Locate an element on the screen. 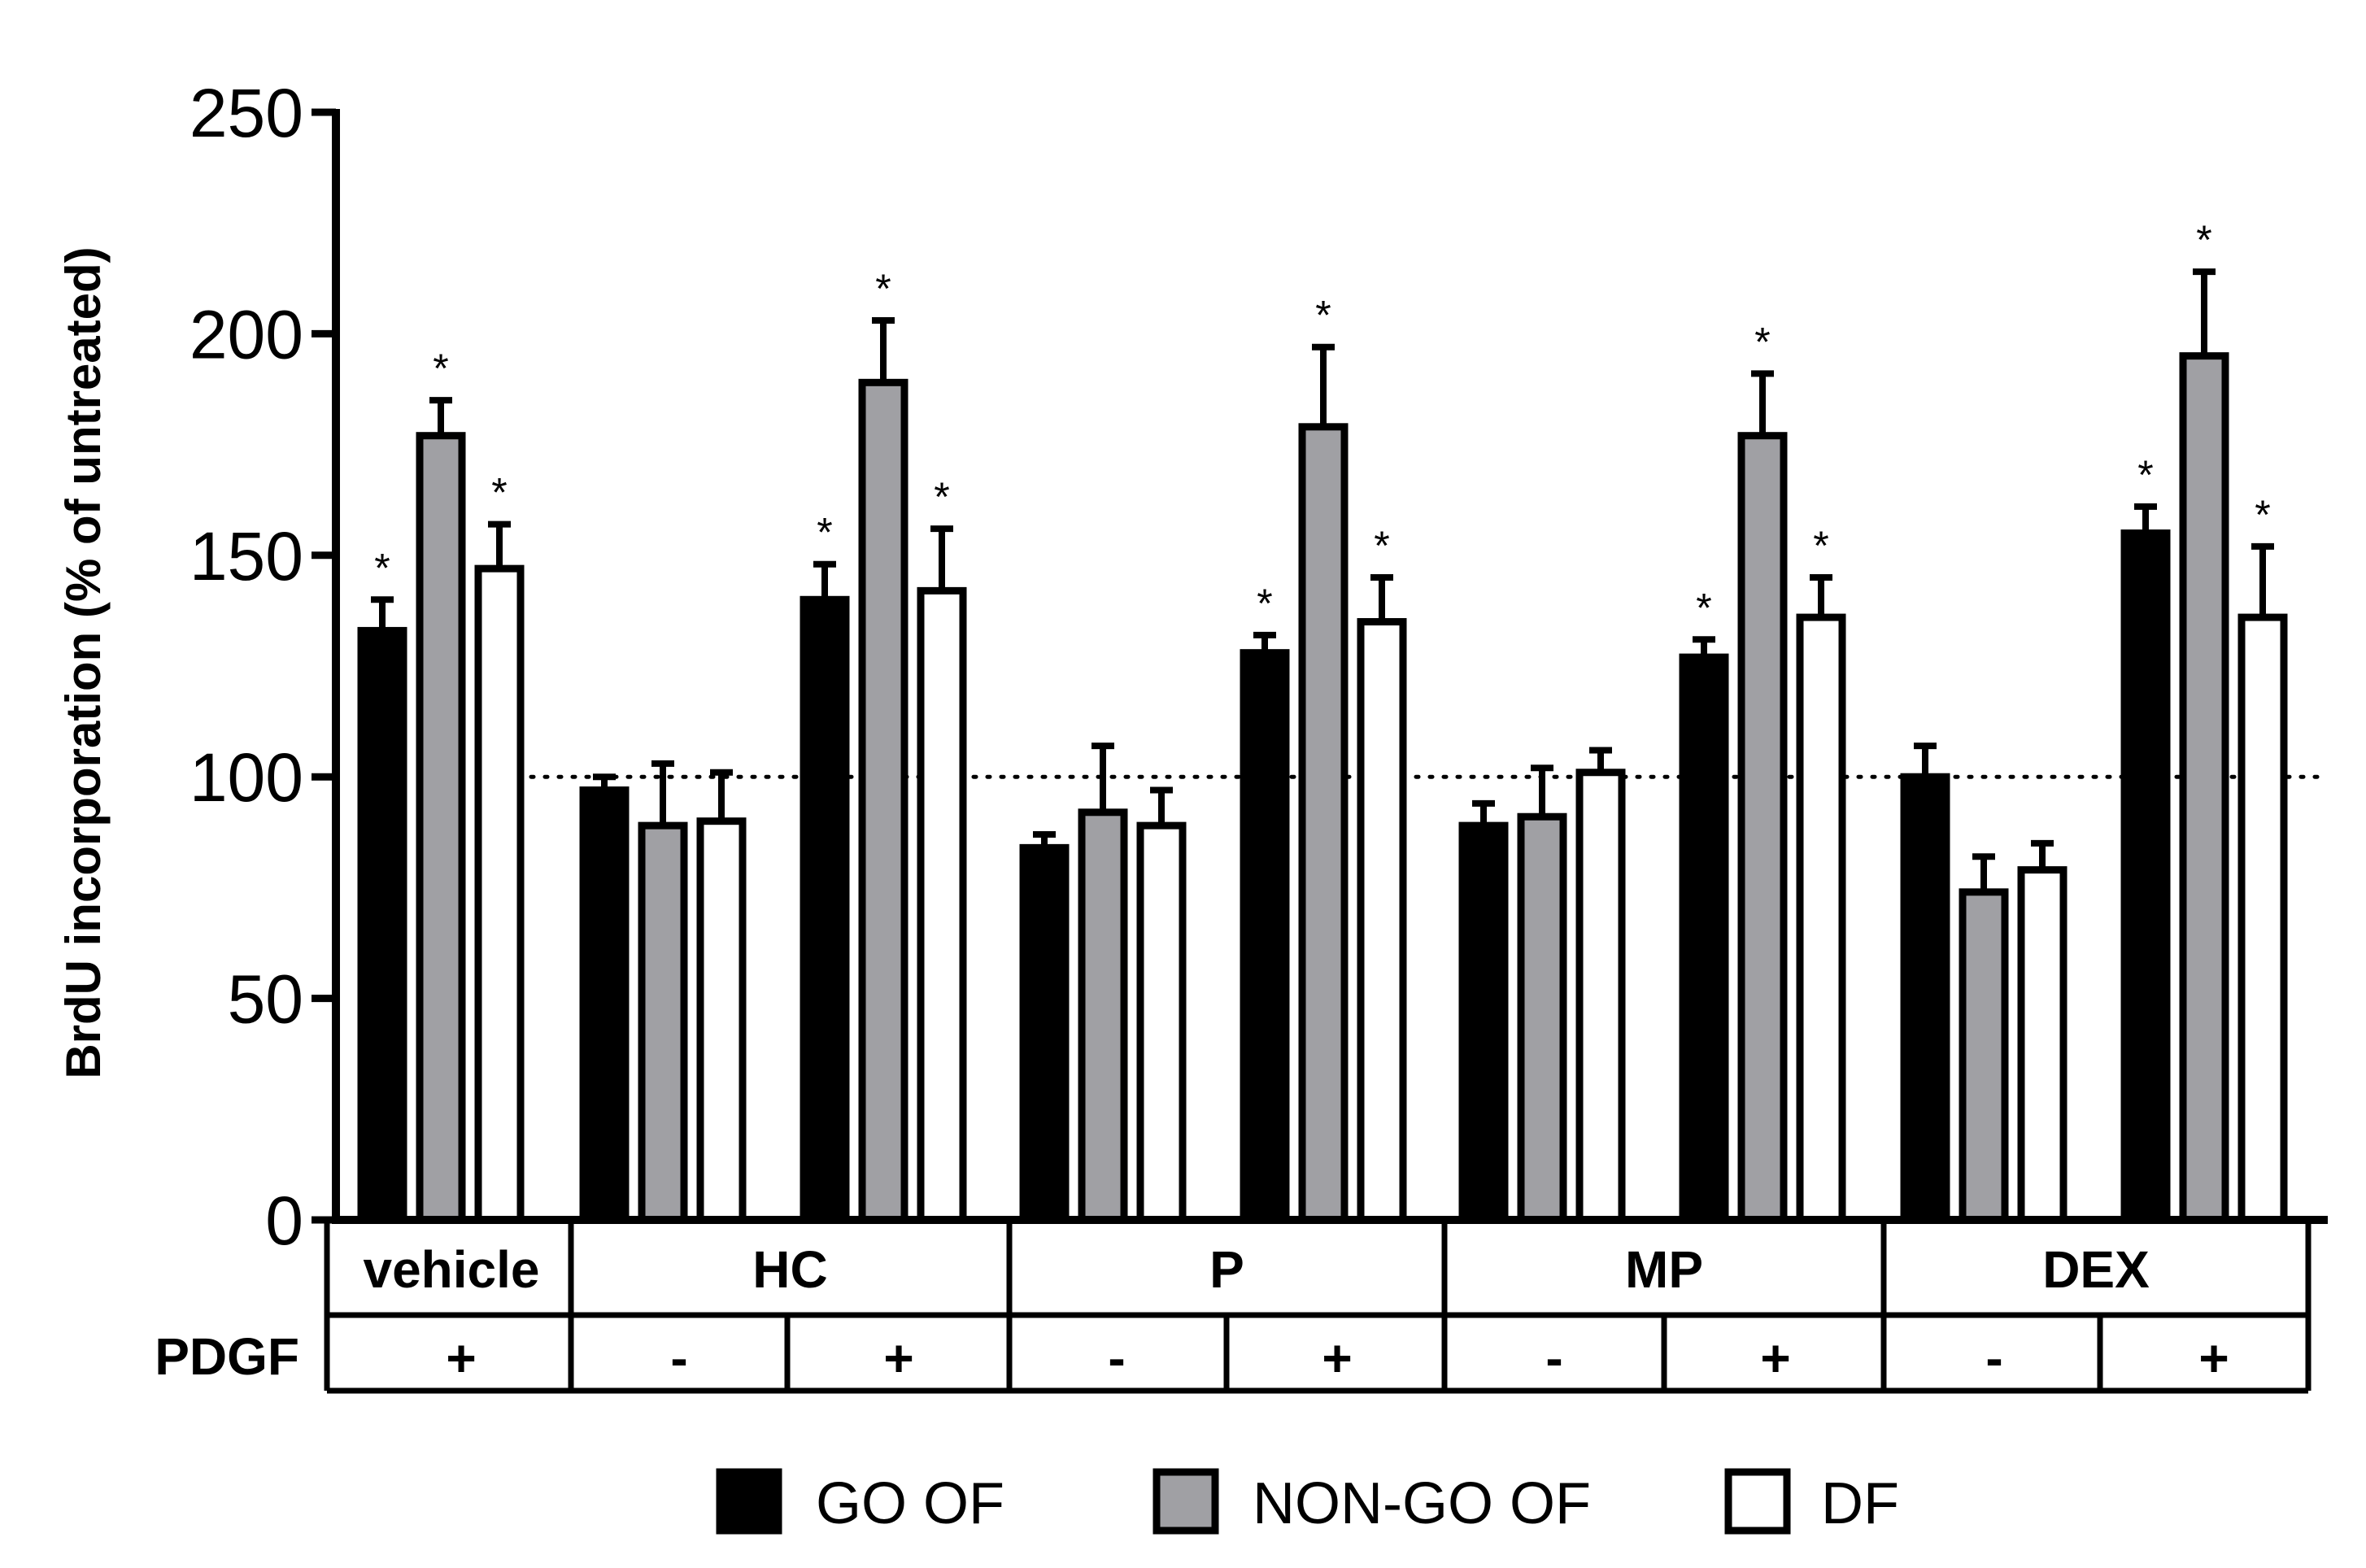 Image resolution: width=2366 pixels, height=1568 pixels. treatment-label-hc: HC is located at coordinates (789, 1269).